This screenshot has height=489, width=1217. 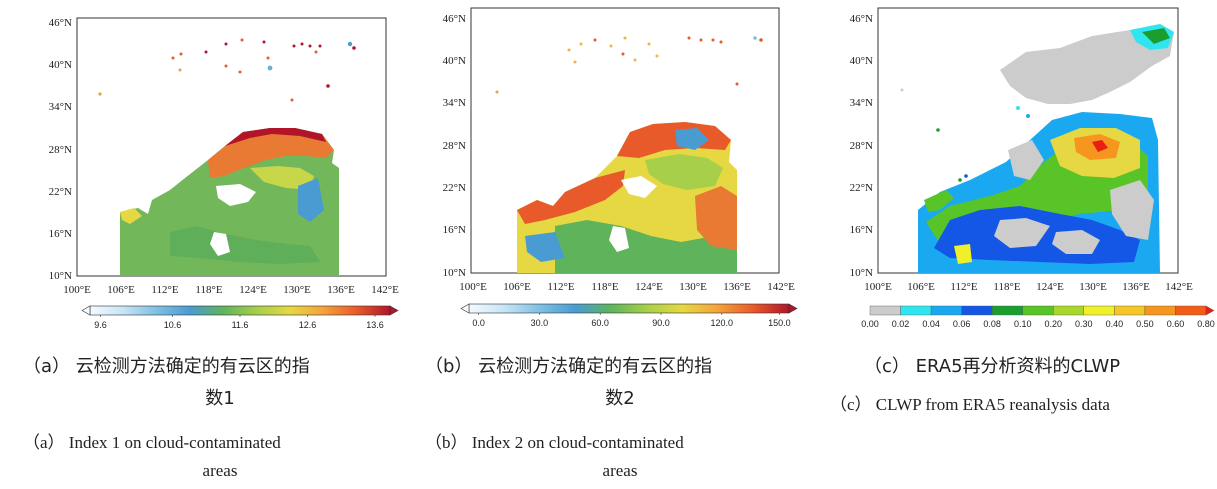 What do you see at coordinates (1176, 324) in the screenshot?
I see `colorbar-tick-label: 0.60` at bounding box center [1176, 324].